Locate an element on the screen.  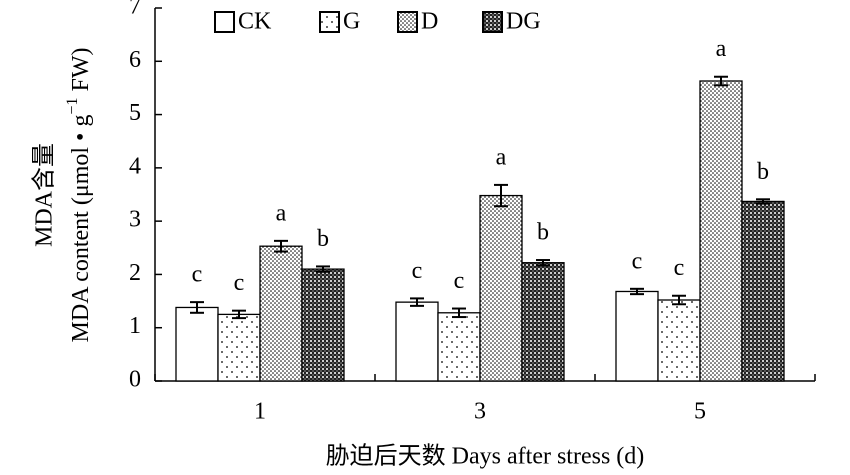
y-tick-label: 0 is located at coordinates (135, 380).